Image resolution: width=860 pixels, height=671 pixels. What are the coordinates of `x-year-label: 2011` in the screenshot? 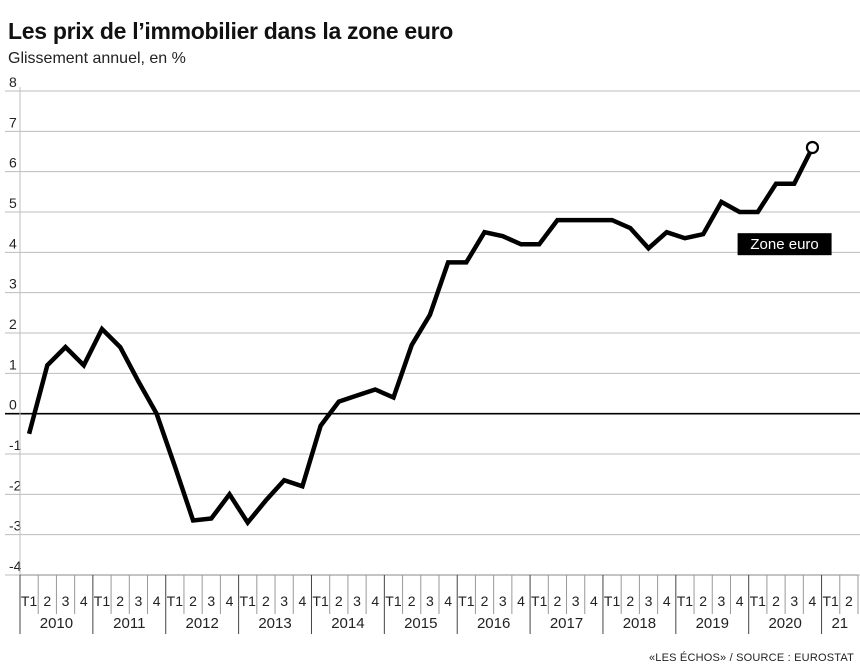 It's located at (129, 623).